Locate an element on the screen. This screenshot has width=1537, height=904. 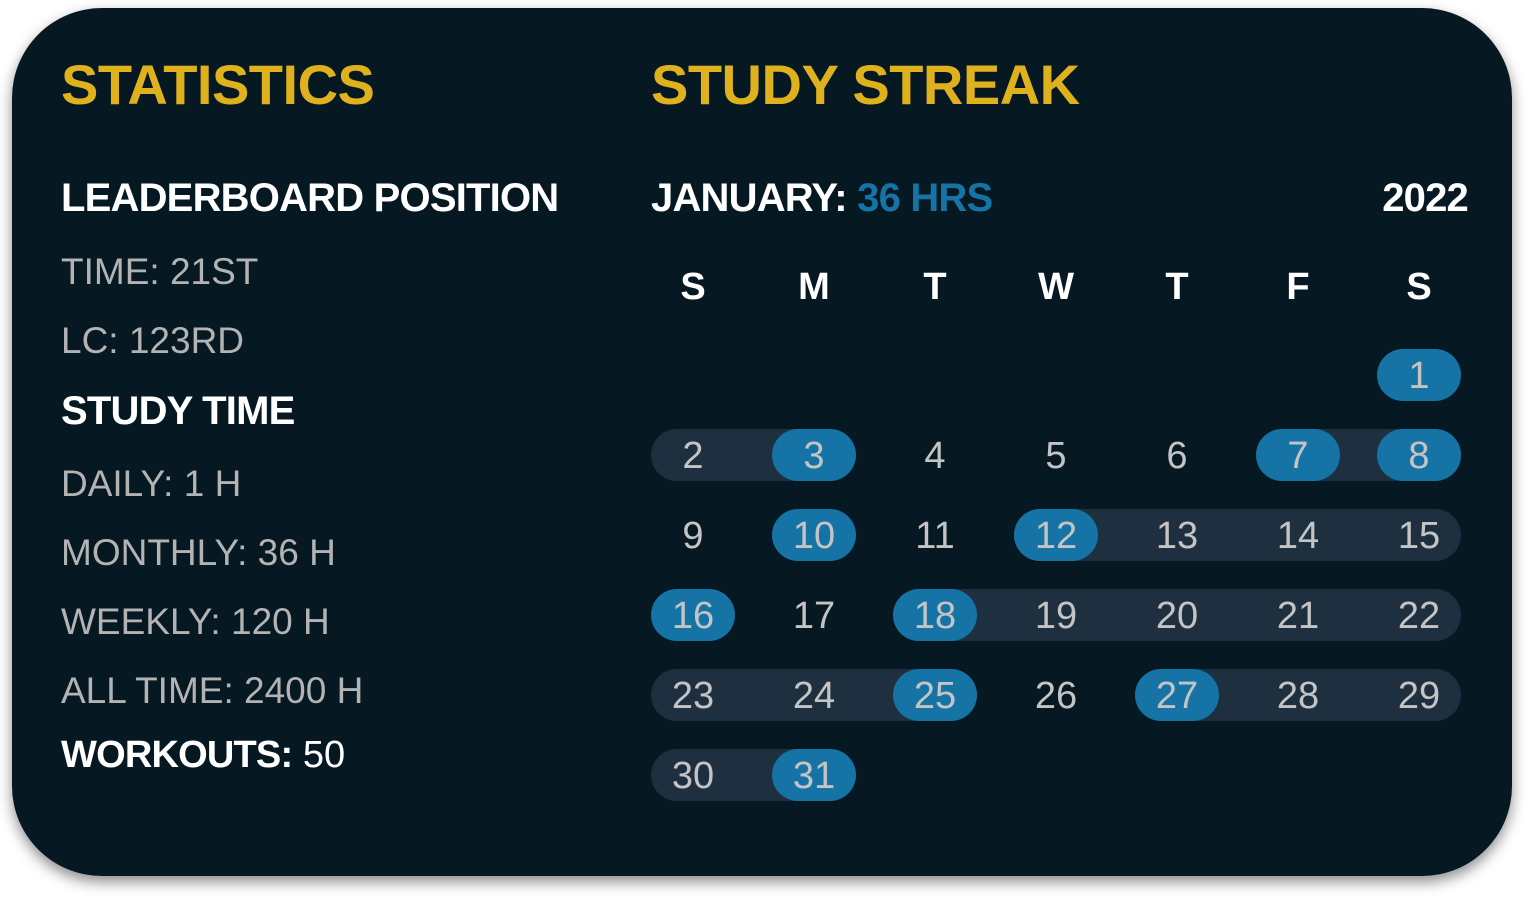
calendar-day: 7 is located at coordinates (1298, 456).